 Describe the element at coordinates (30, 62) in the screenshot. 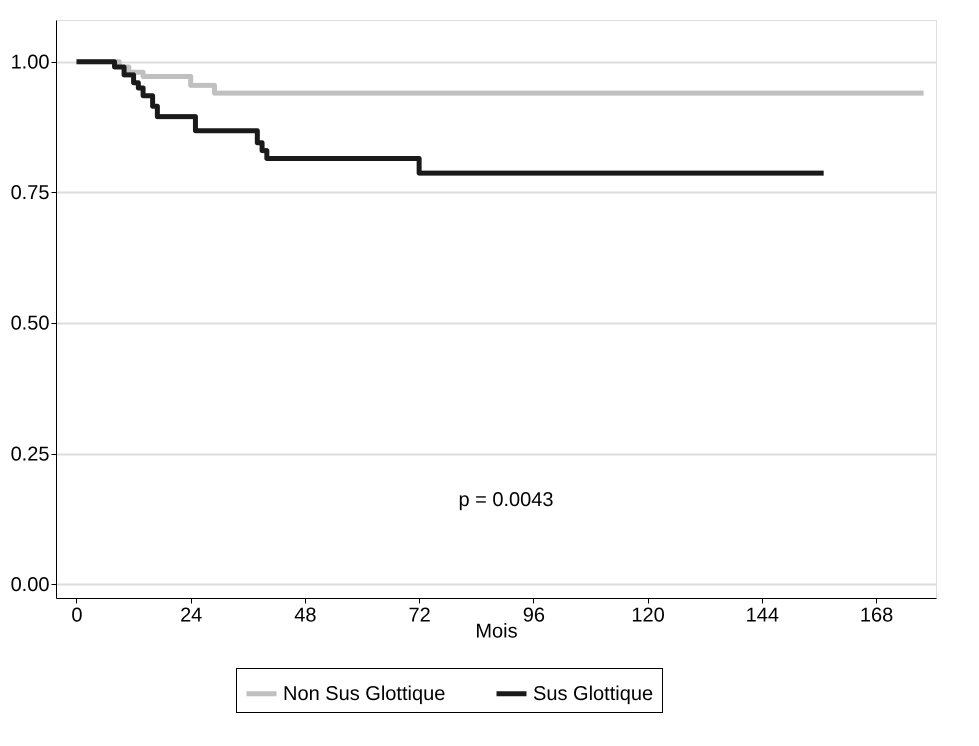

I see `y-tick-label: 1.00` at that location.